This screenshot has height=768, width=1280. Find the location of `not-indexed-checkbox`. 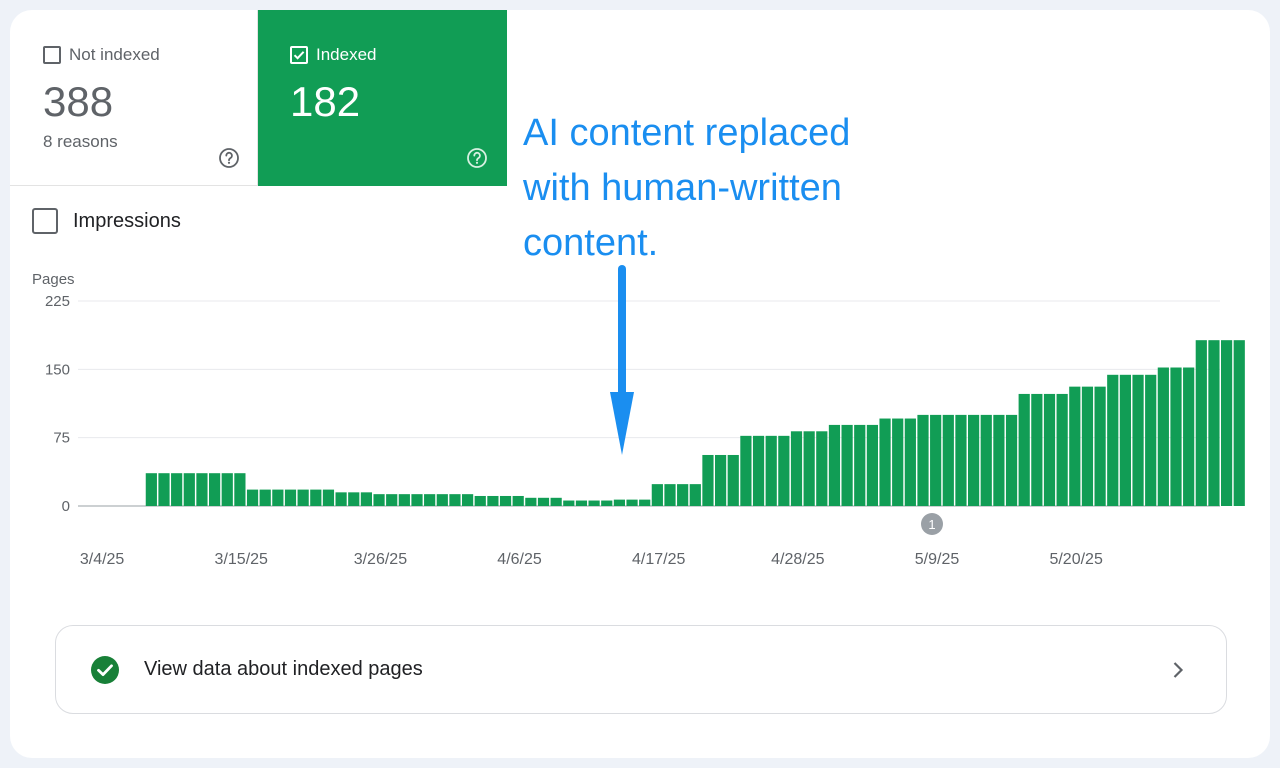

not-indexed-checkbox is located at coordinates (52, 55).